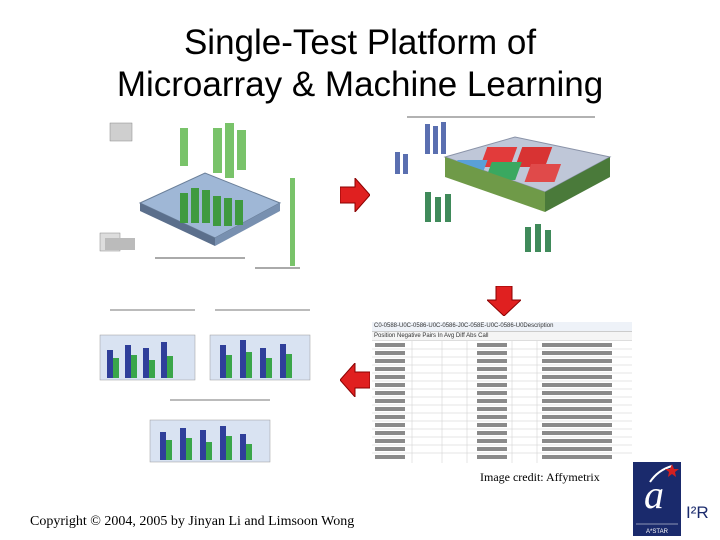  What do you see at coordinates (355, 195) in the screenshot?
I see `arrow-right-icon` at bounding box center [355, 195].